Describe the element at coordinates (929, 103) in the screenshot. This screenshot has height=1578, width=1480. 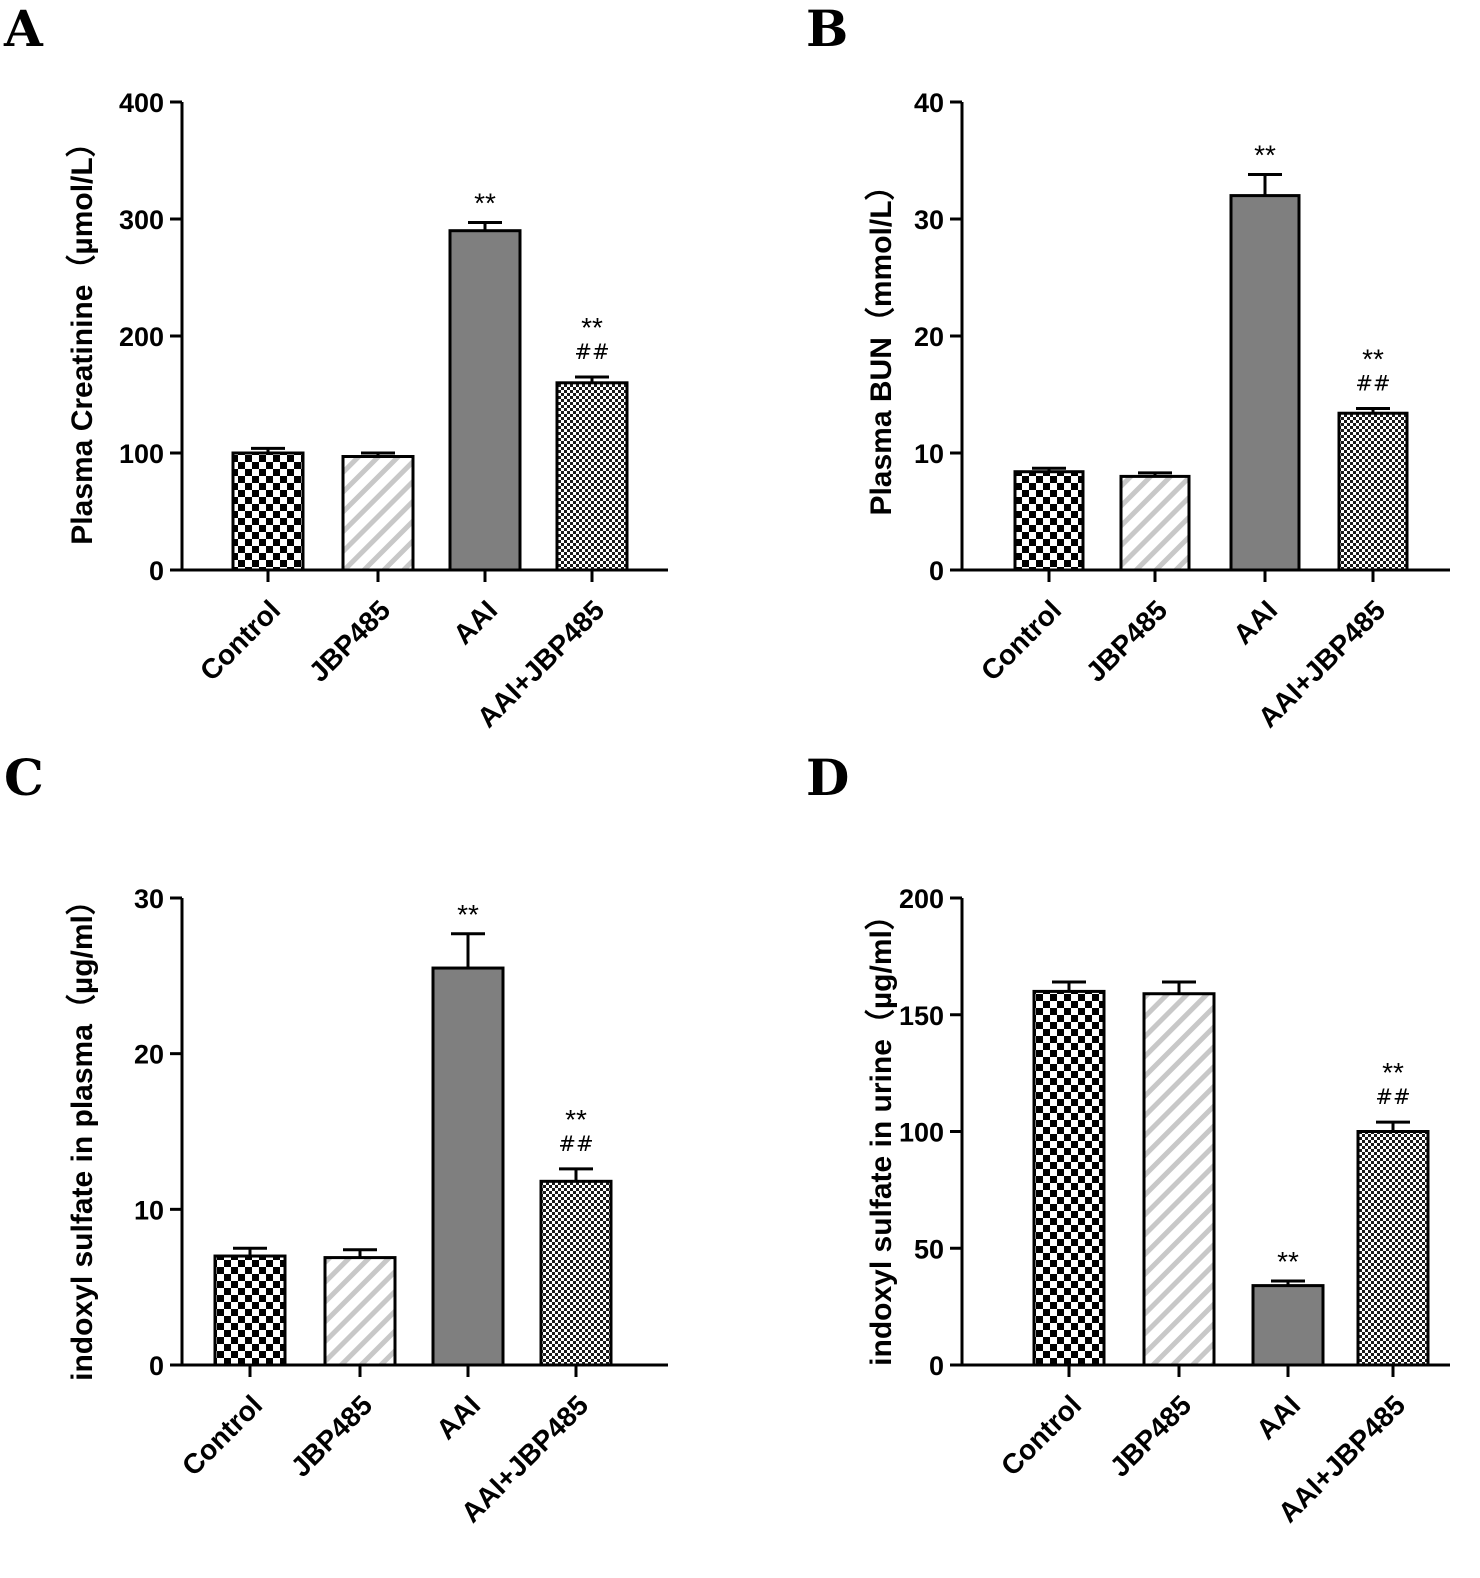
I see `y-tick-label: 40` at that location.